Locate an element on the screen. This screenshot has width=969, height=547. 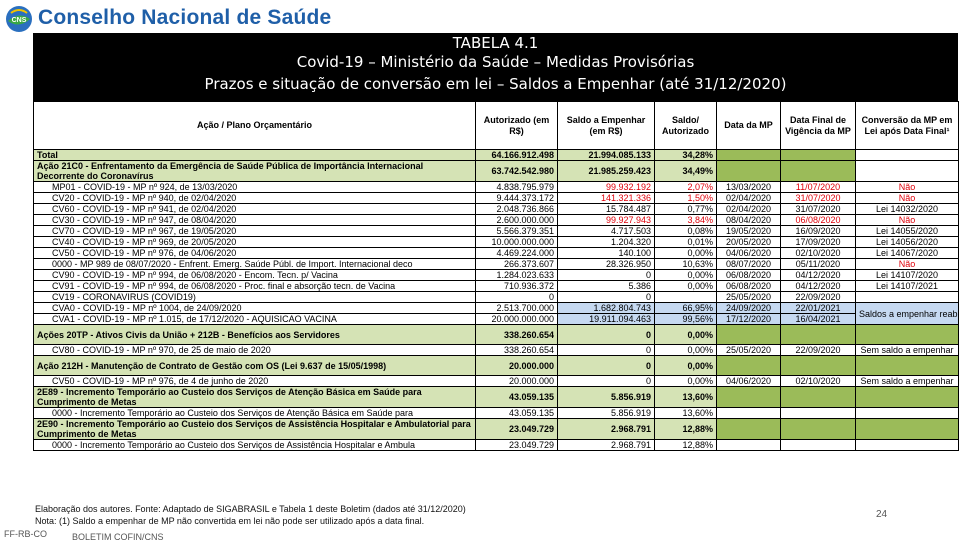
row-data-final: 05/11/2020 is located at coordinates (818, 264).